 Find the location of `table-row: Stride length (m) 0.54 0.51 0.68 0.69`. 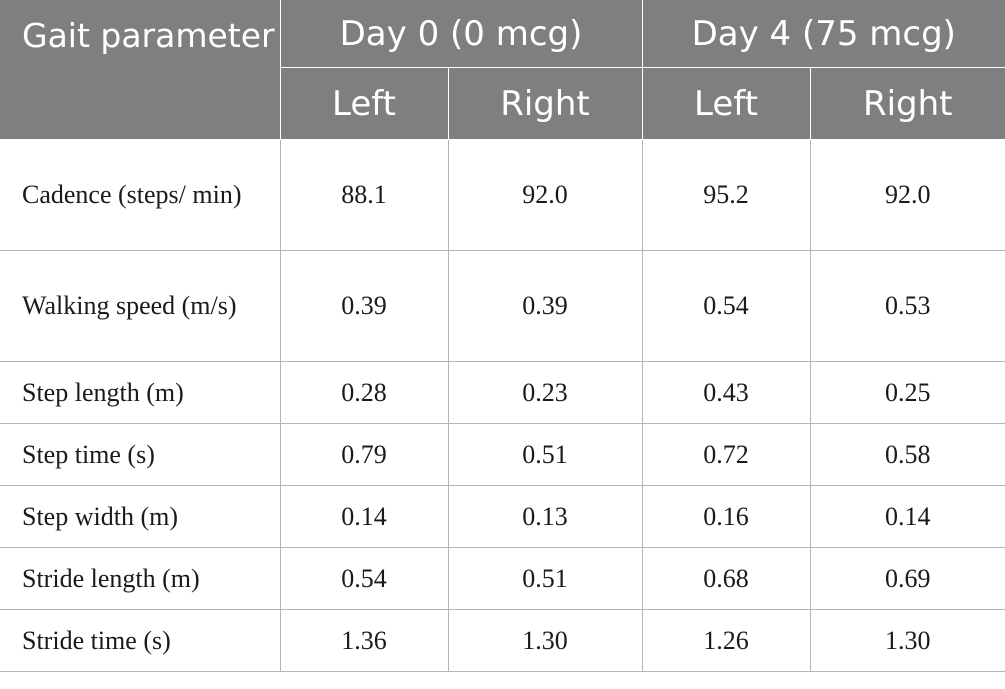

table-row: Stride length (m) 0.54 0.51 0.68 0.69 is located at coordinates (502, 578).